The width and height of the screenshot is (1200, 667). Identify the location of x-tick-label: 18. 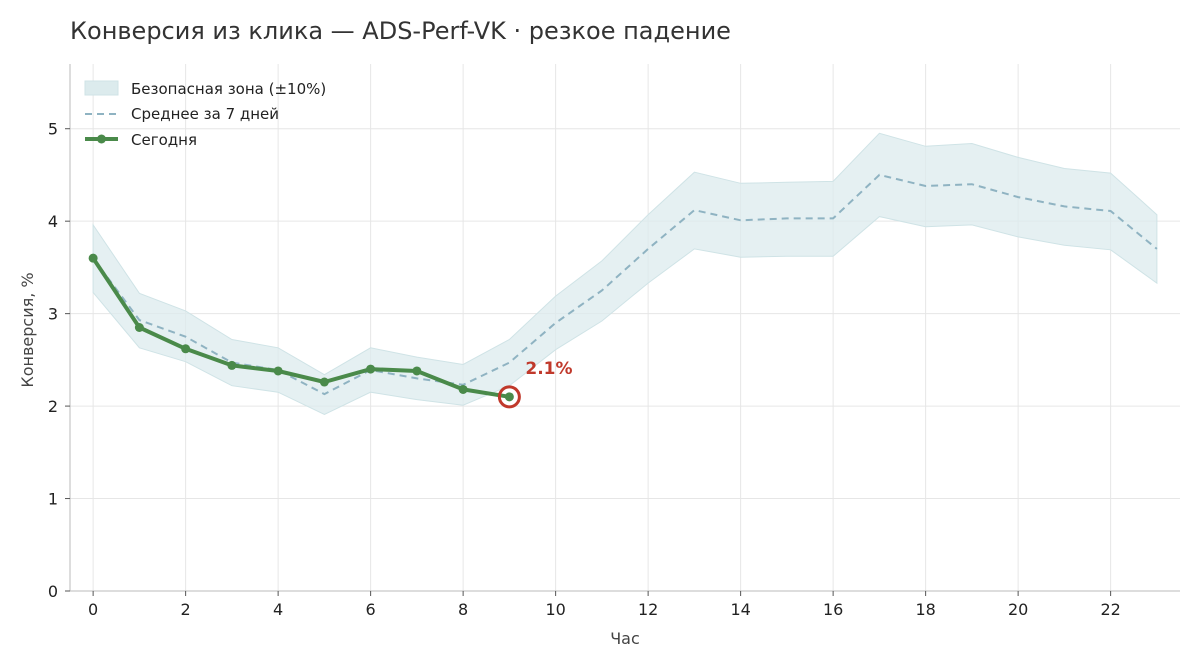
(925, 609).